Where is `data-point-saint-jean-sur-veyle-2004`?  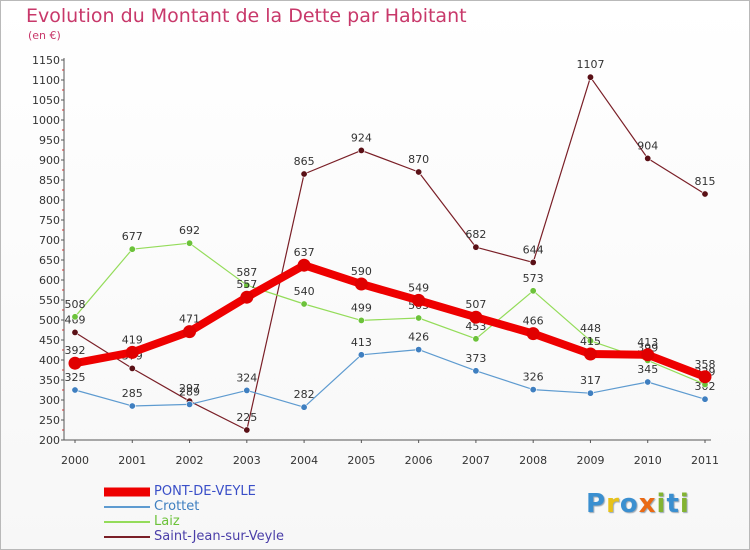
data-point-saint-jean-sur-veyle-2004 is located at coordinates (304, 174).